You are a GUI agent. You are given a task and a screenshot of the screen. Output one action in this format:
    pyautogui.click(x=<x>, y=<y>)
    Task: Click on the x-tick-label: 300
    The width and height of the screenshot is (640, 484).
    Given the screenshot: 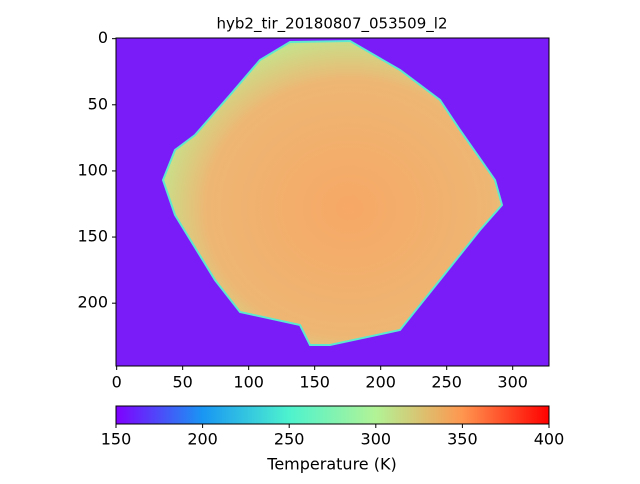 What is the action you would take?
    pyautogui.click(x=512, y=382)
    